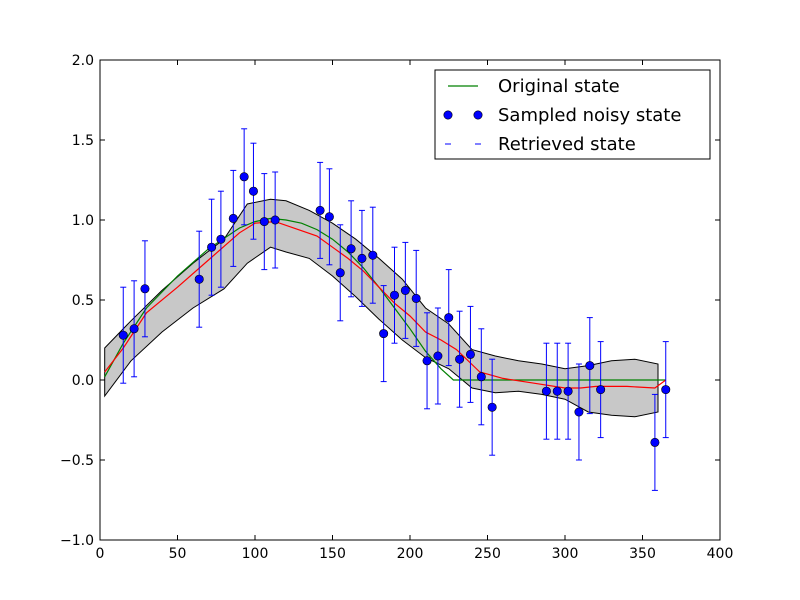 The height and width of the screenshot is (600, 800). What do you see at coordinates (559, 86) in the screenshot?
I see `legend-label: Original state` at bounding box center [559, 86].